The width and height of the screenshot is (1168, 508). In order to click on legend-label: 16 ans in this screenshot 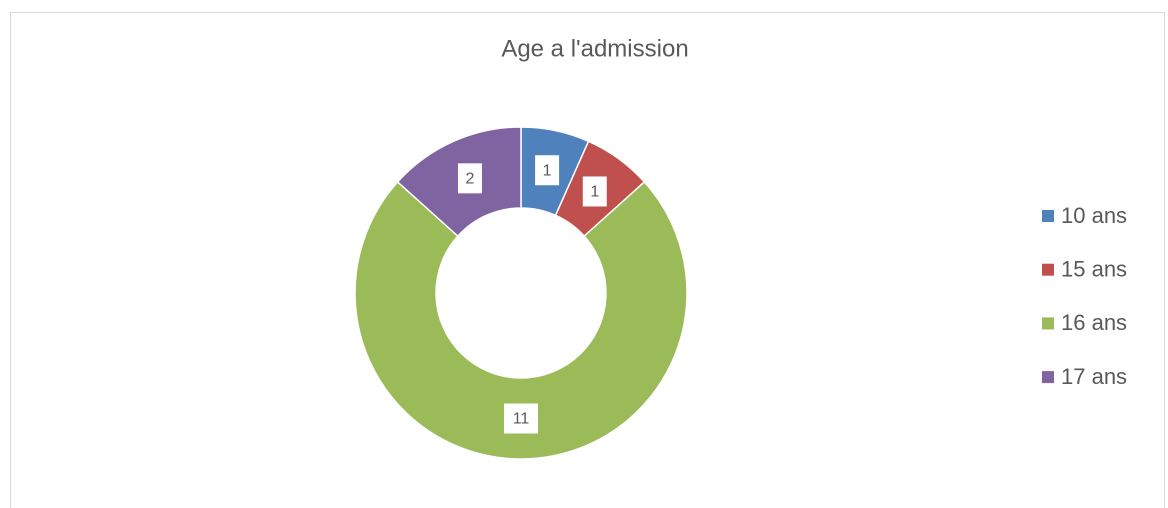, I will do `click(1094, 322)`.